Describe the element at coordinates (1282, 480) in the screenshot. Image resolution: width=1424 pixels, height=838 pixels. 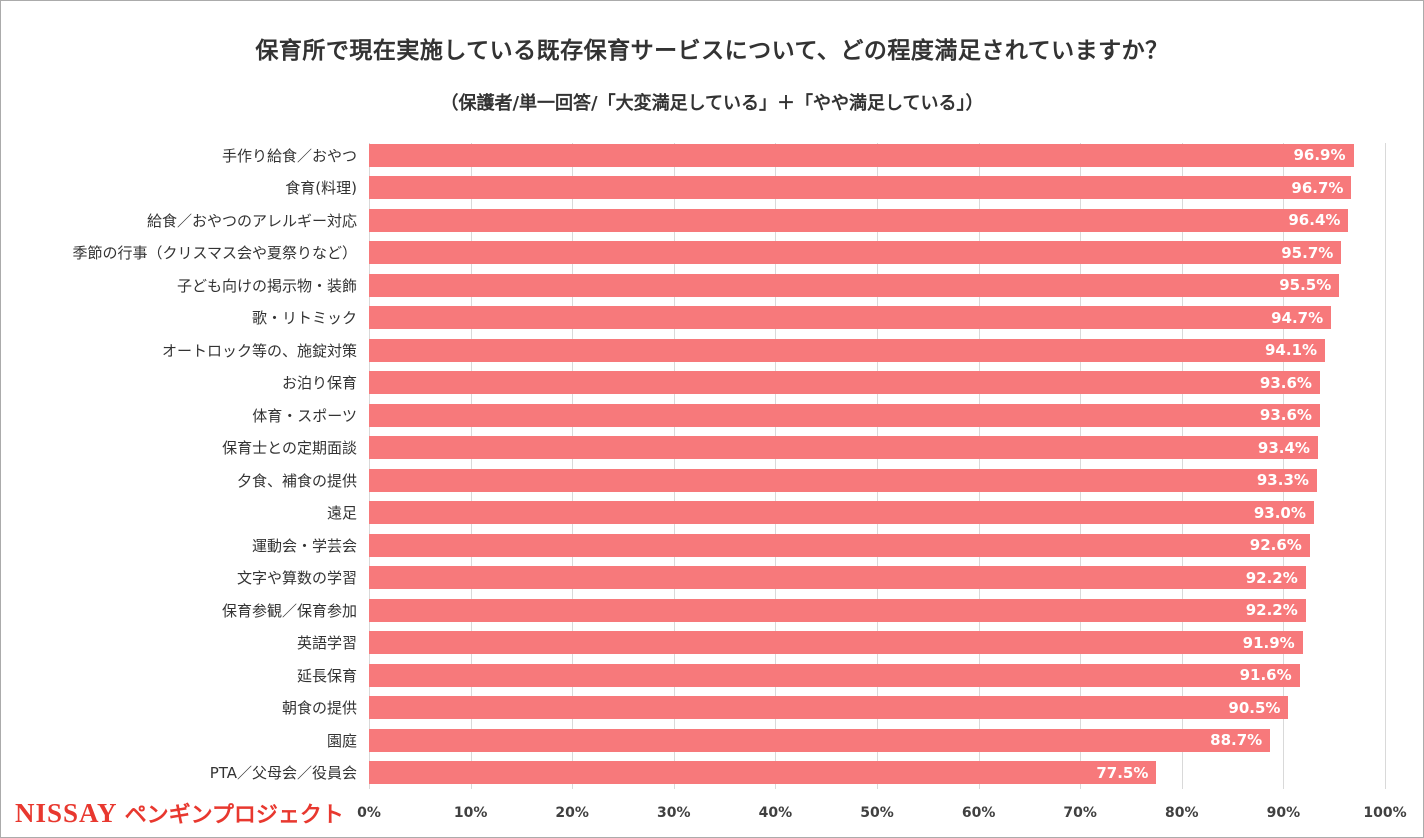
I see `bar-value-label: 93.3%` at that location.